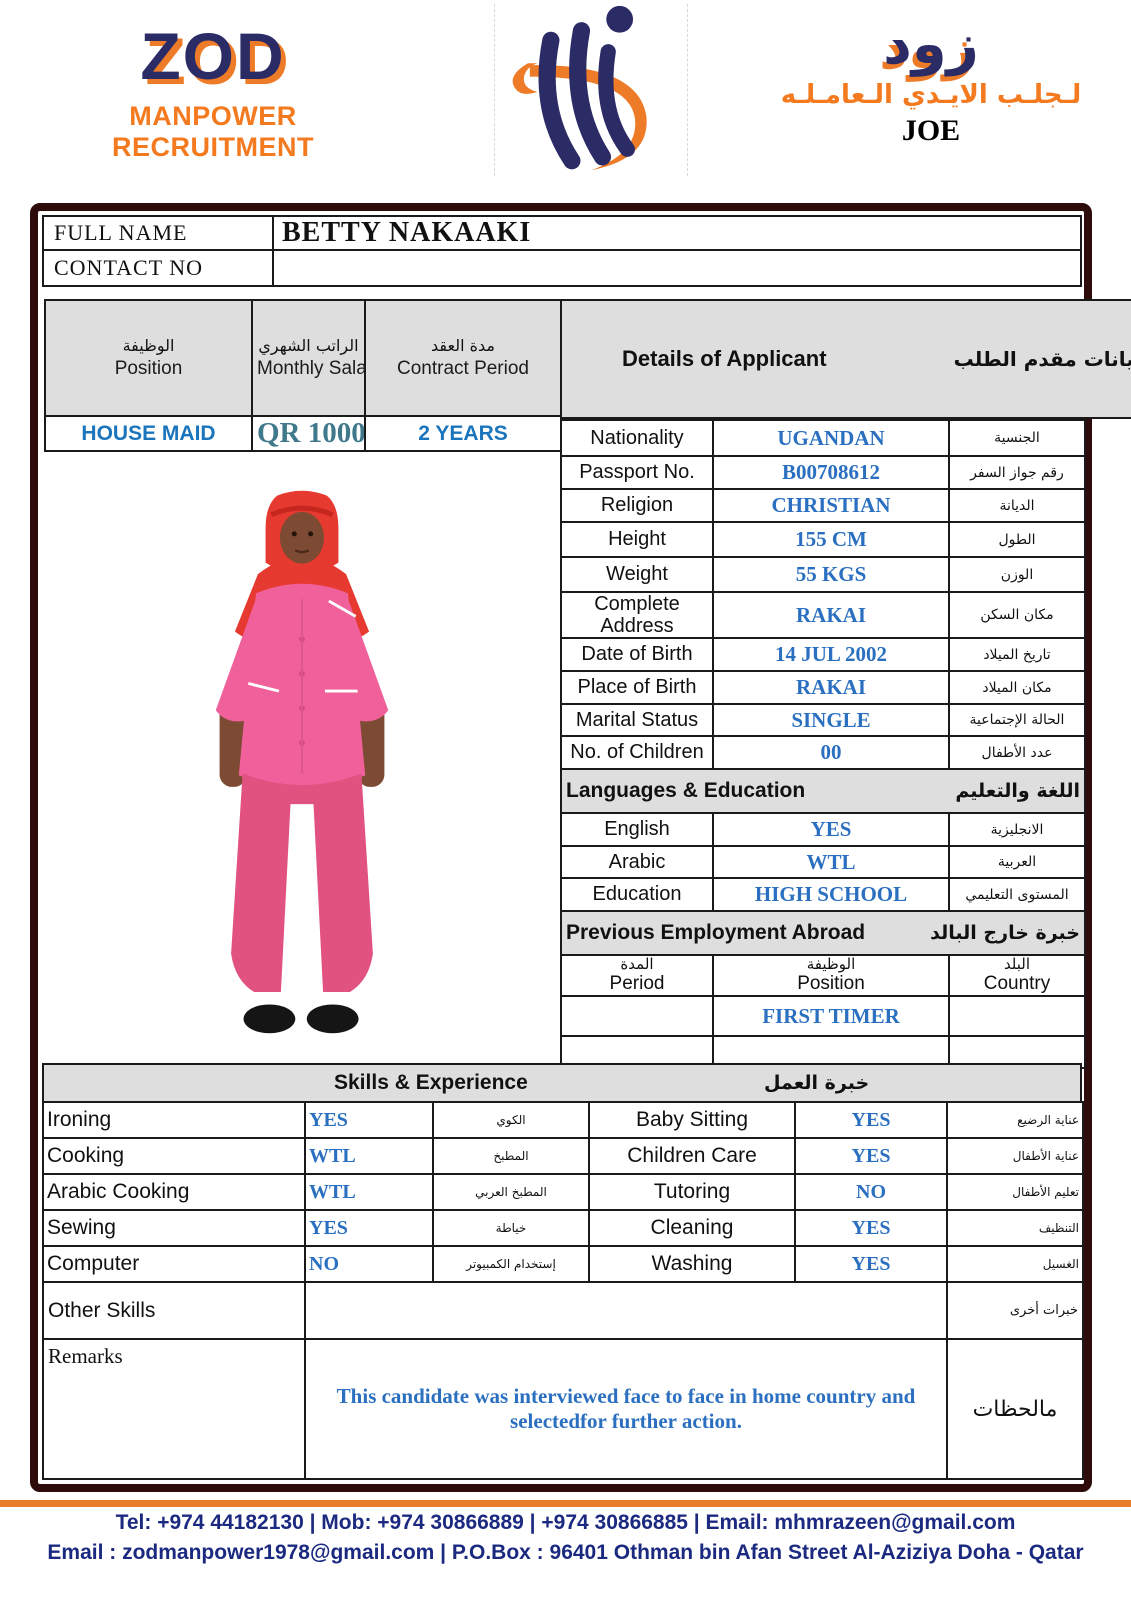 This screenshot has width=1131, height=1600. I want to click on details-title-en: Details of Applicant, so click(724, 358).